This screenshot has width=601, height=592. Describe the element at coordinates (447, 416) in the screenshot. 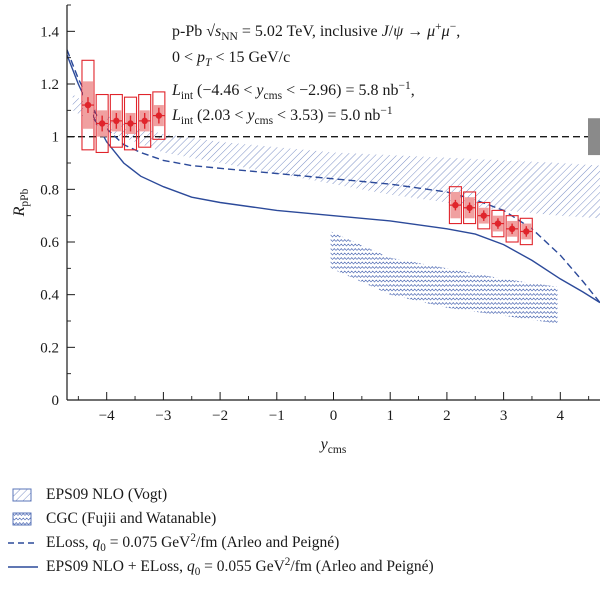

I see `x-tick-label: 2` at that location.